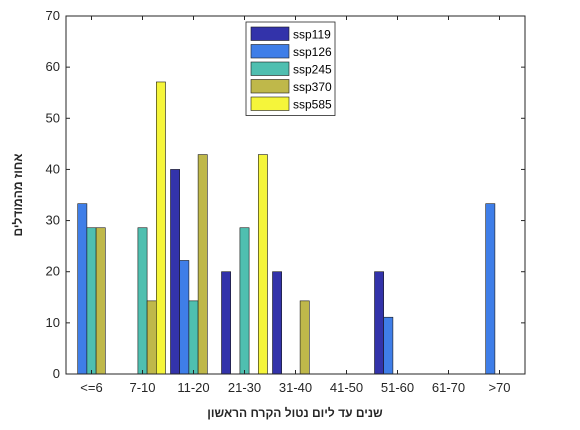 This screenshot has width=580, height=430. What do you see at coordinates (312, 105) in the screenshot?
I see `legend-label-ssp585: ssp585` at bounding box center [312, 105].